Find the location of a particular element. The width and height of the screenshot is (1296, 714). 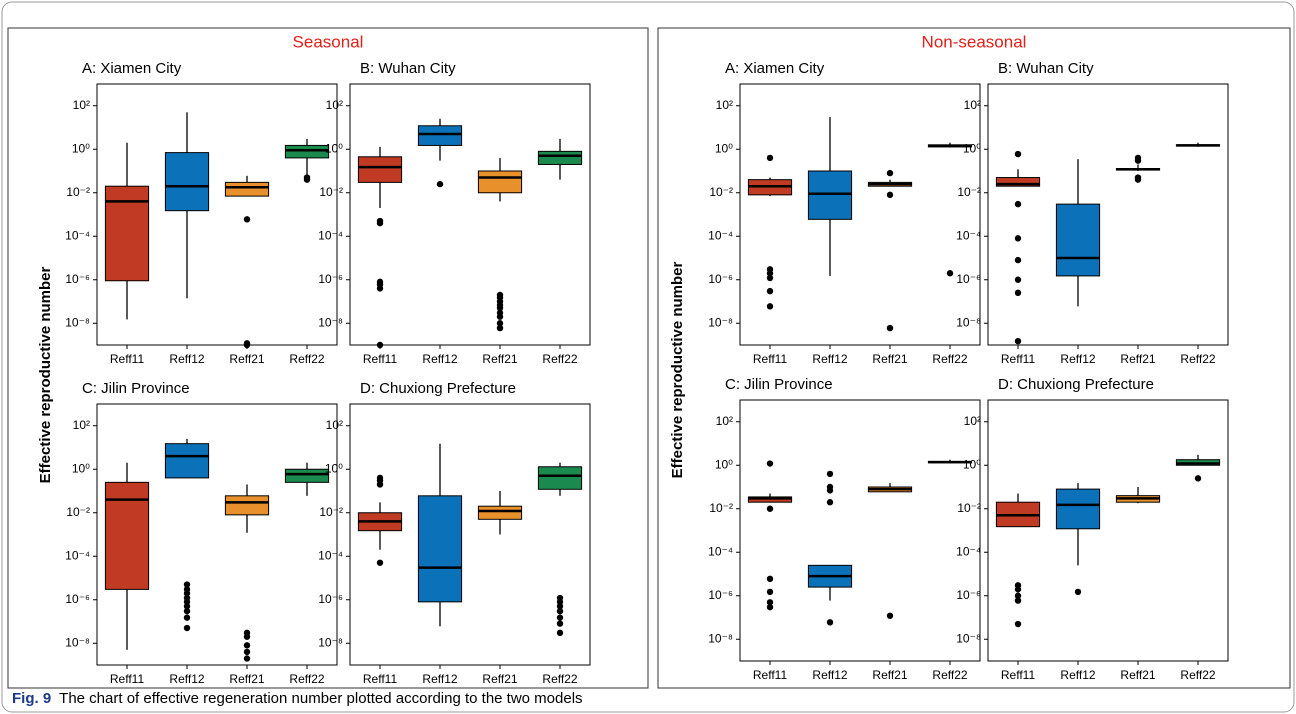

panel-title: A: Xiamen City is located at coordinates (775, 68).